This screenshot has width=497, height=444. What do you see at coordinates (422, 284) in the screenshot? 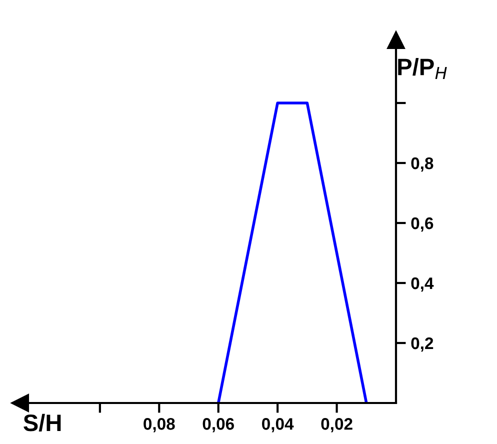
I see `y-tick-label: 0,4` at bounding box center [422, 284].